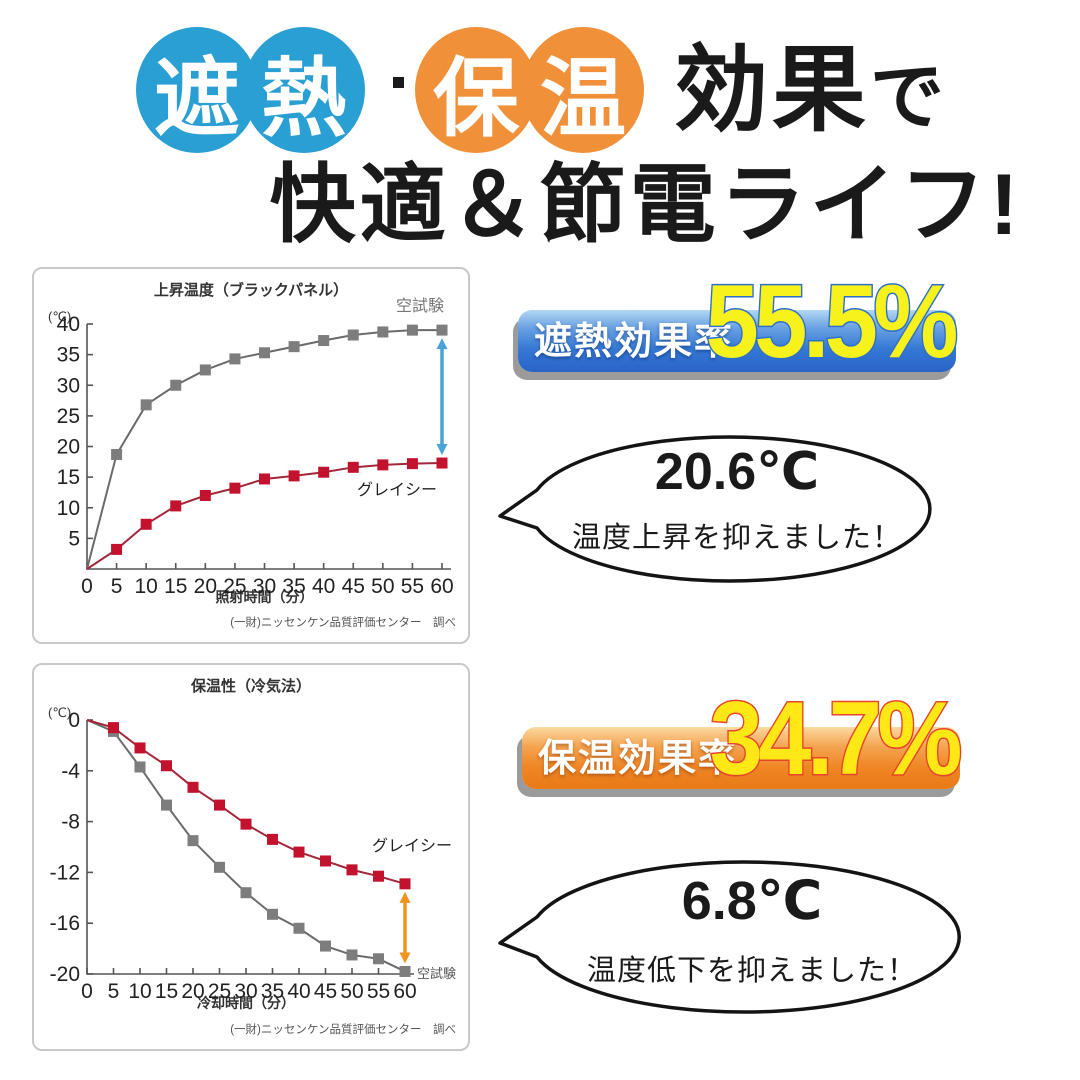  What do you see at coordinates (420, 306) in the screenshot?
I see `series-label-0: 空試験` at bounding box center [420, 306].